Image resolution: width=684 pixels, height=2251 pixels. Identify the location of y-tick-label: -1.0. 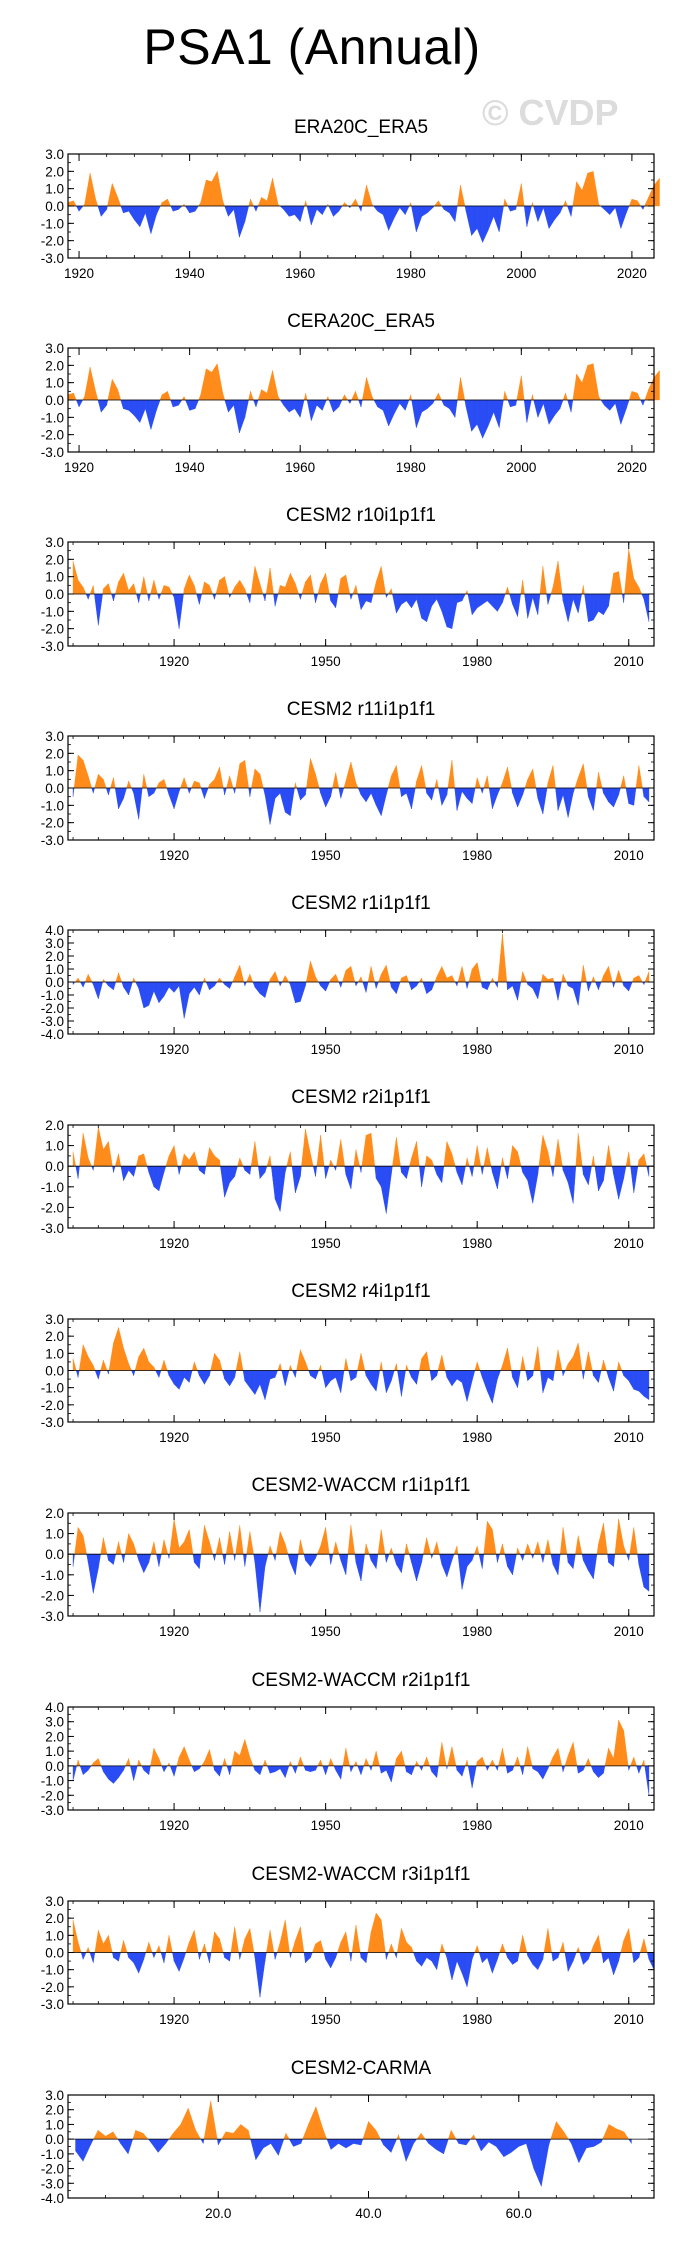
(52, 1781).